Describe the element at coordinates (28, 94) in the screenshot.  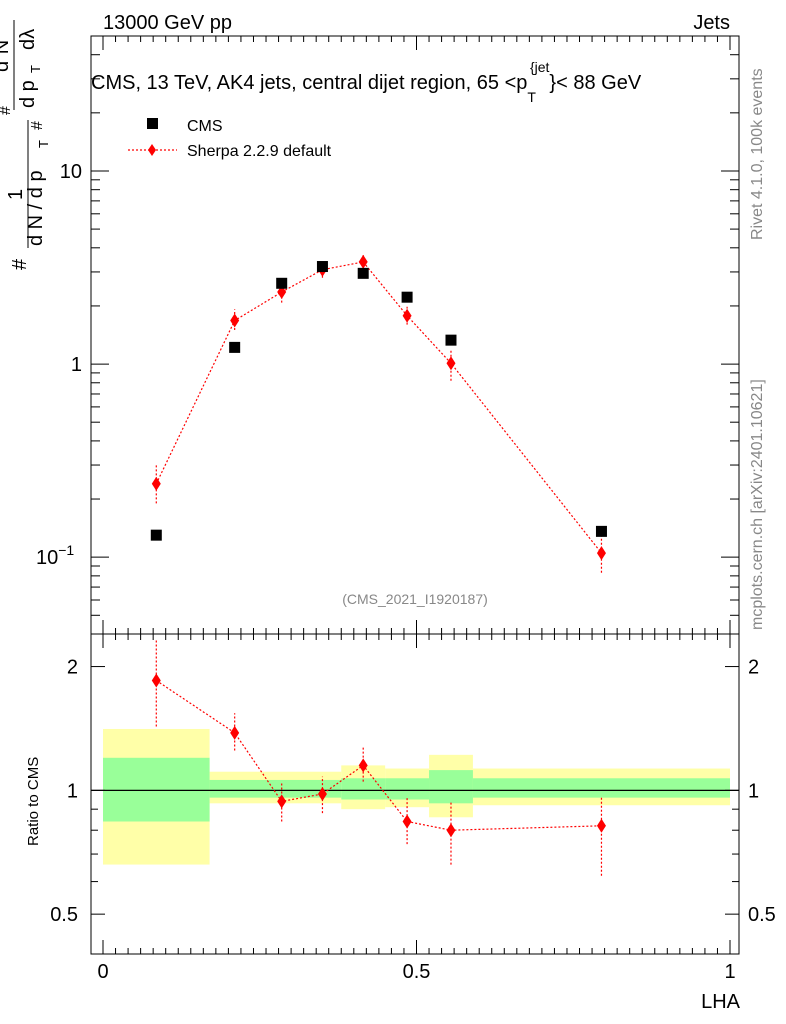
I see `ylabel-dpT: d p` at that location.